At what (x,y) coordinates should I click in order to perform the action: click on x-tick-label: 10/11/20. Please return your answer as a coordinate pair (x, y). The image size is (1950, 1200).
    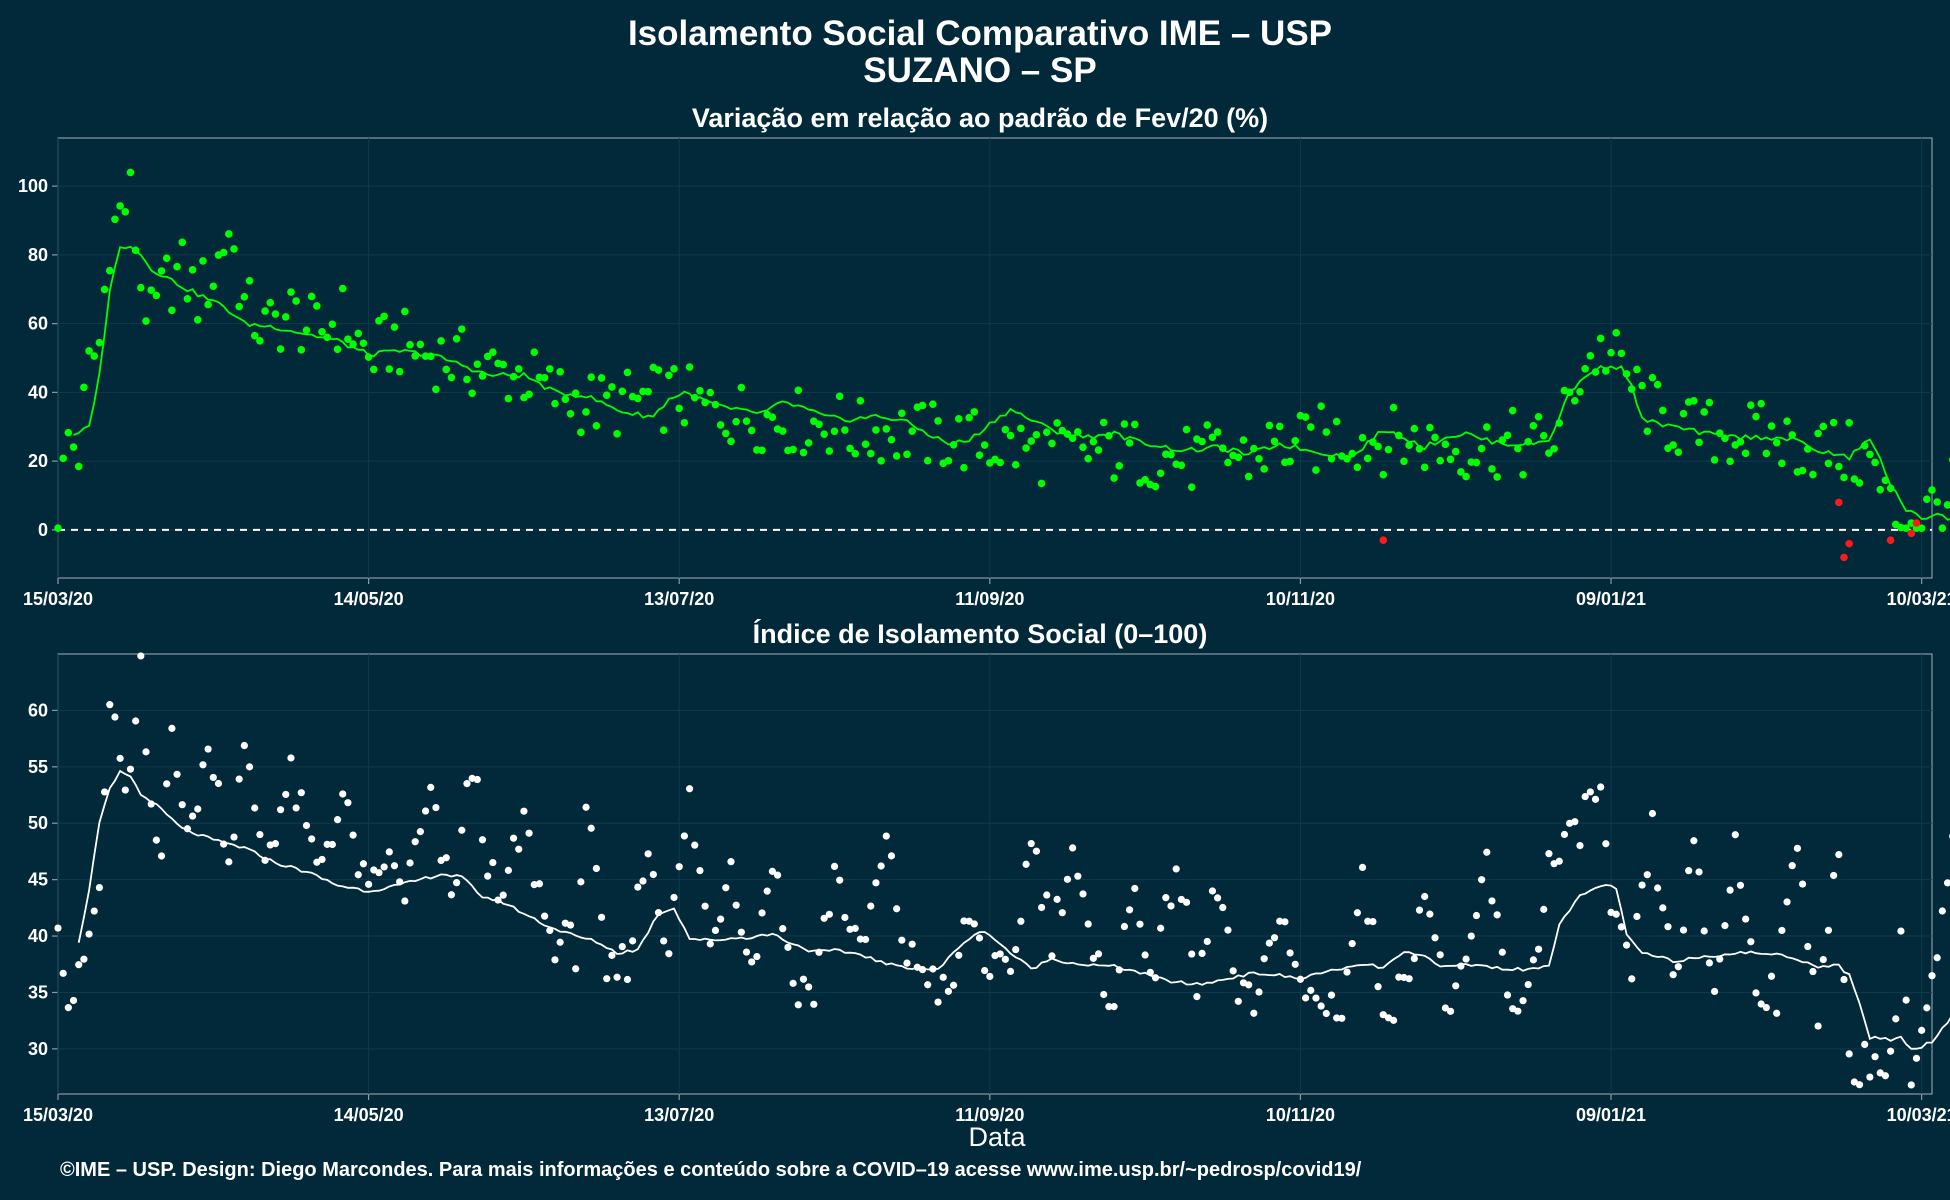
    Looking at the image, I should click on (1300, 1115).